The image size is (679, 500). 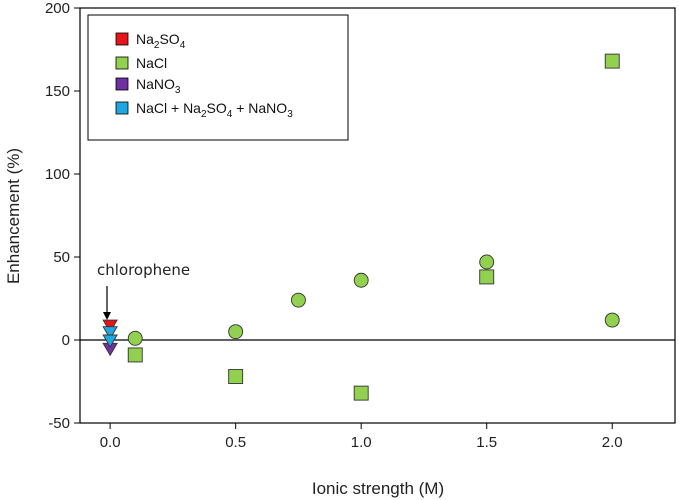 I want to click on legend-entry-nano3: NaNO3, so click(x=148, y=86).